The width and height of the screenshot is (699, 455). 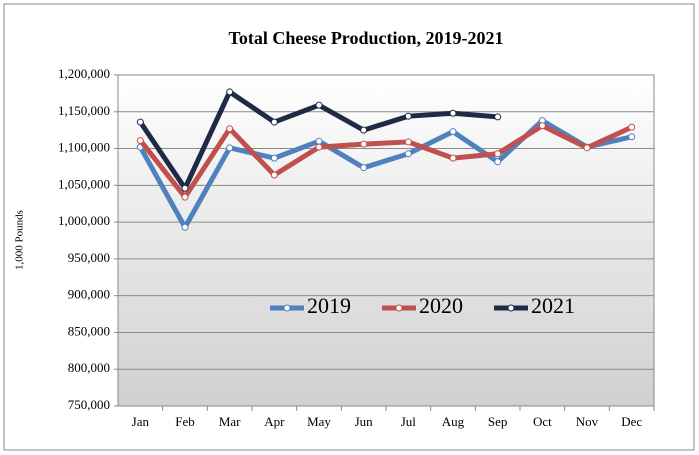 I want to click on series-line, so click(x=385, y=161).